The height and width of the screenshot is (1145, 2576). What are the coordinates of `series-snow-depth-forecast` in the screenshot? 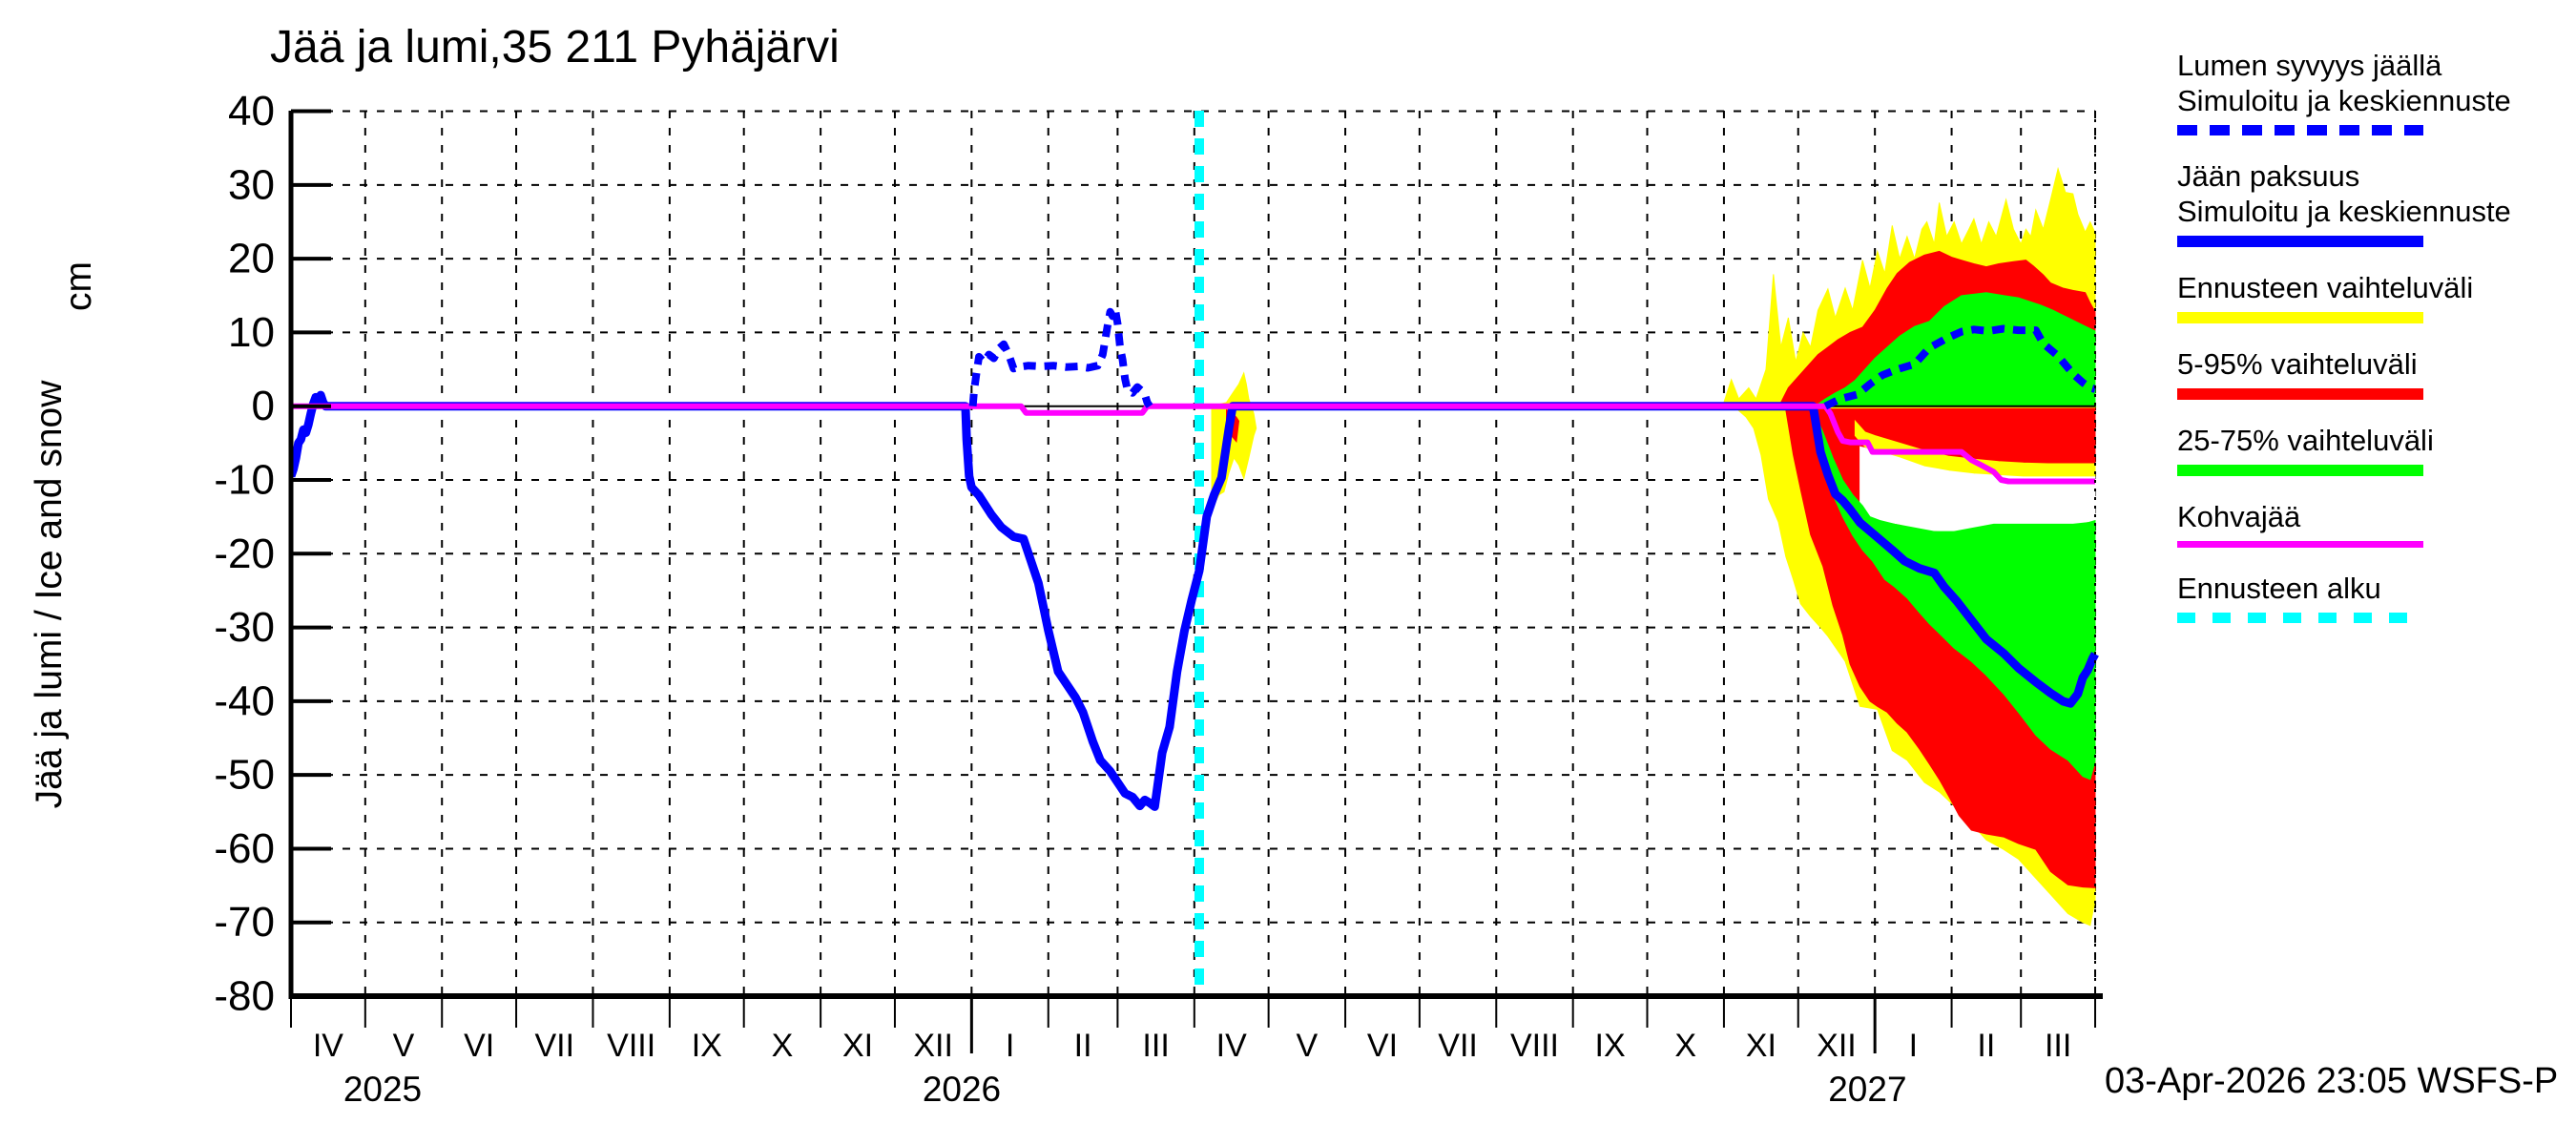 It's located at (1960, 367).